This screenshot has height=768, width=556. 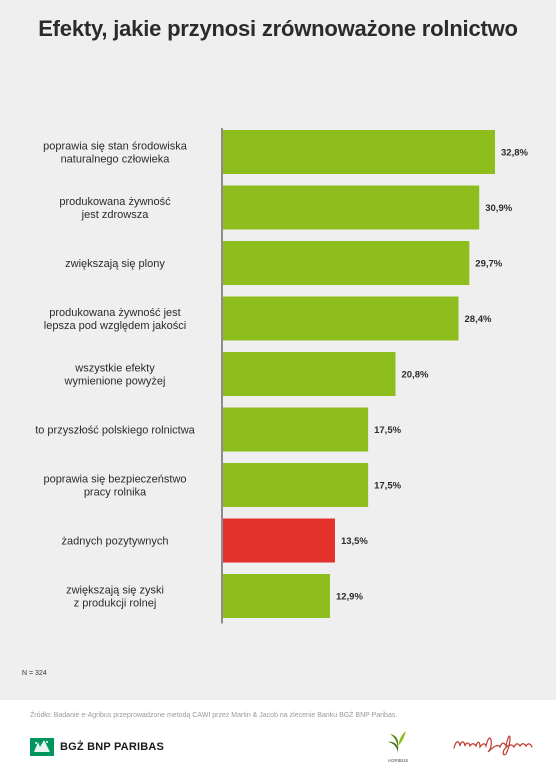 I want to click on category-label-line: pracy rolnika, so click(x=115, y=493).